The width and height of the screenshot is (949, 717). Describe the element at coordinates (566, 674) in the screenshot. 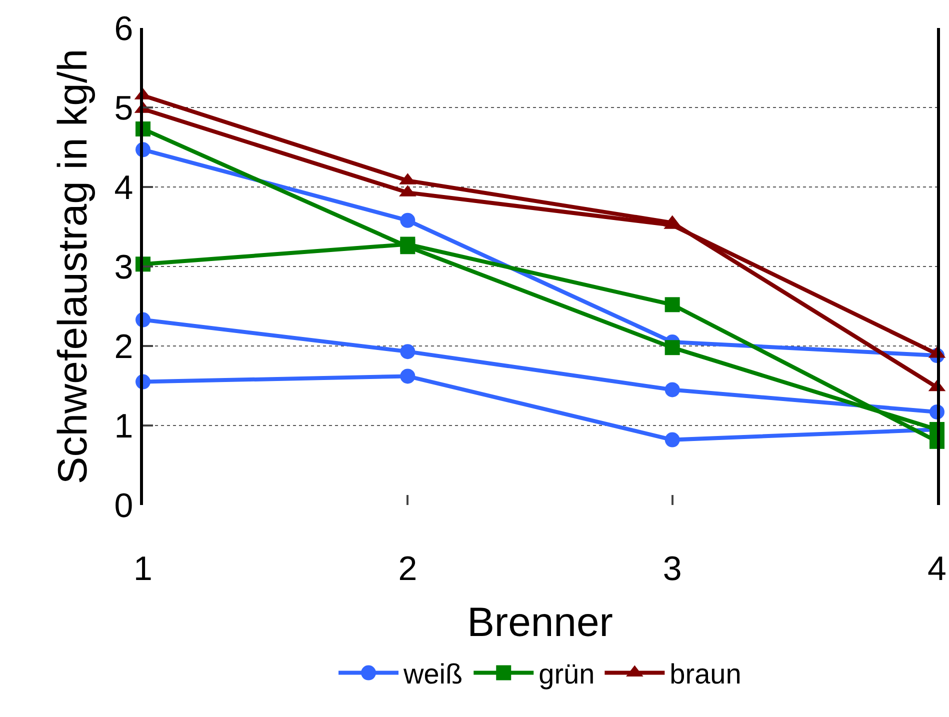

I see `legend-label: grün` at that location.